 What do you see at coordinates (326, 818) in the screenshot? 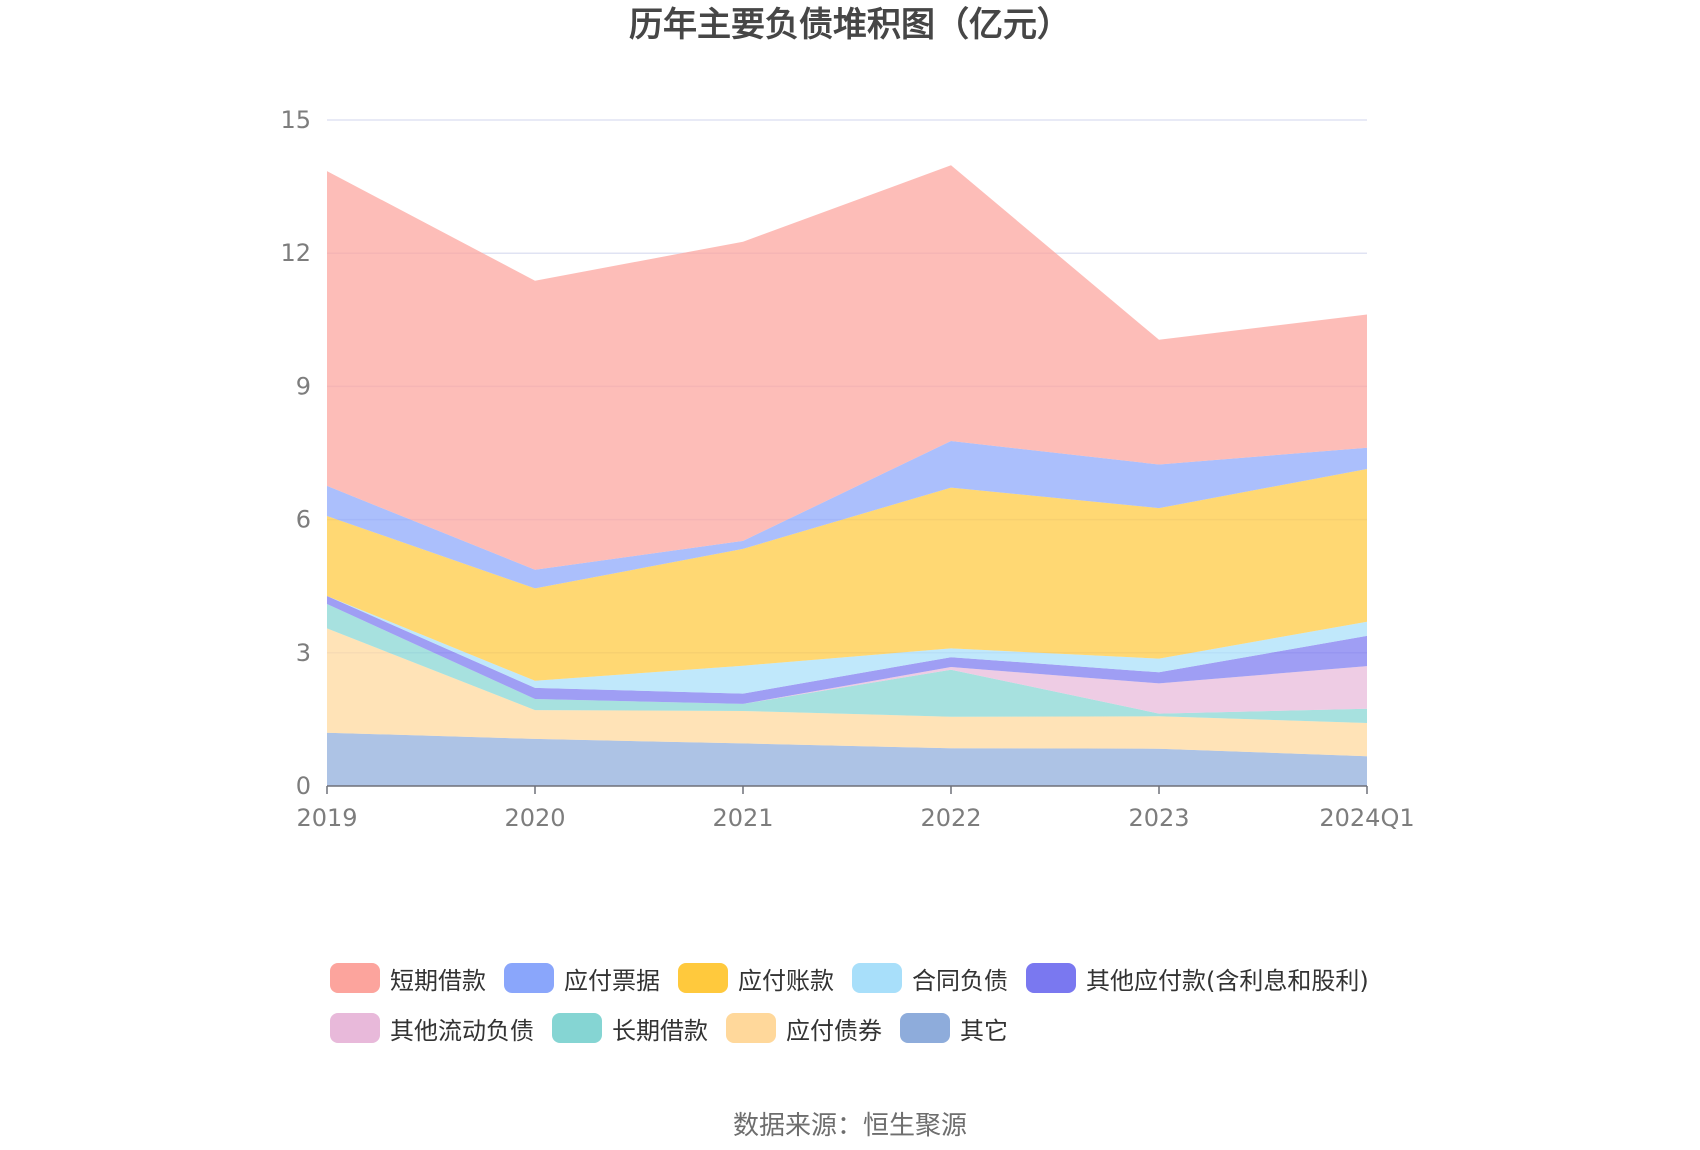
I see `x-tick-label: 2019` at bounding box center [326, 818].